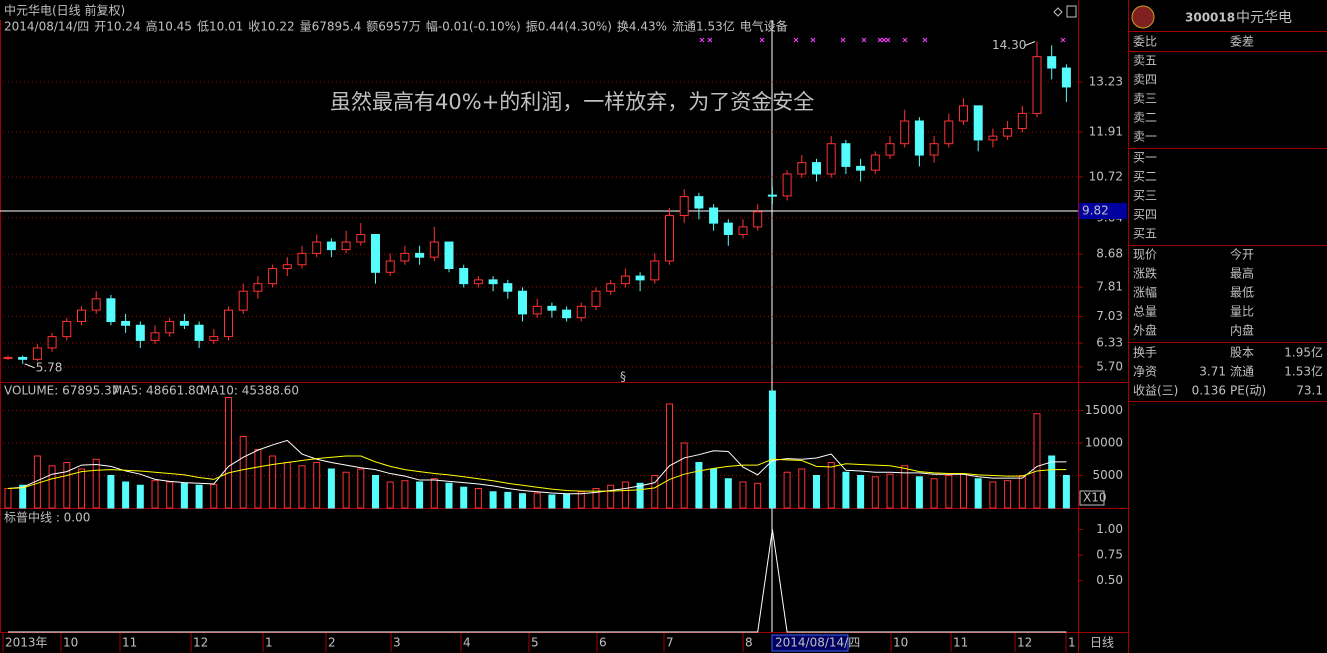 The image size is (1327, 653). What do you see at coordinates (1145, 158) in the screenshot?
I see `bid-label: 买一` at bounding box center [1145, 158].